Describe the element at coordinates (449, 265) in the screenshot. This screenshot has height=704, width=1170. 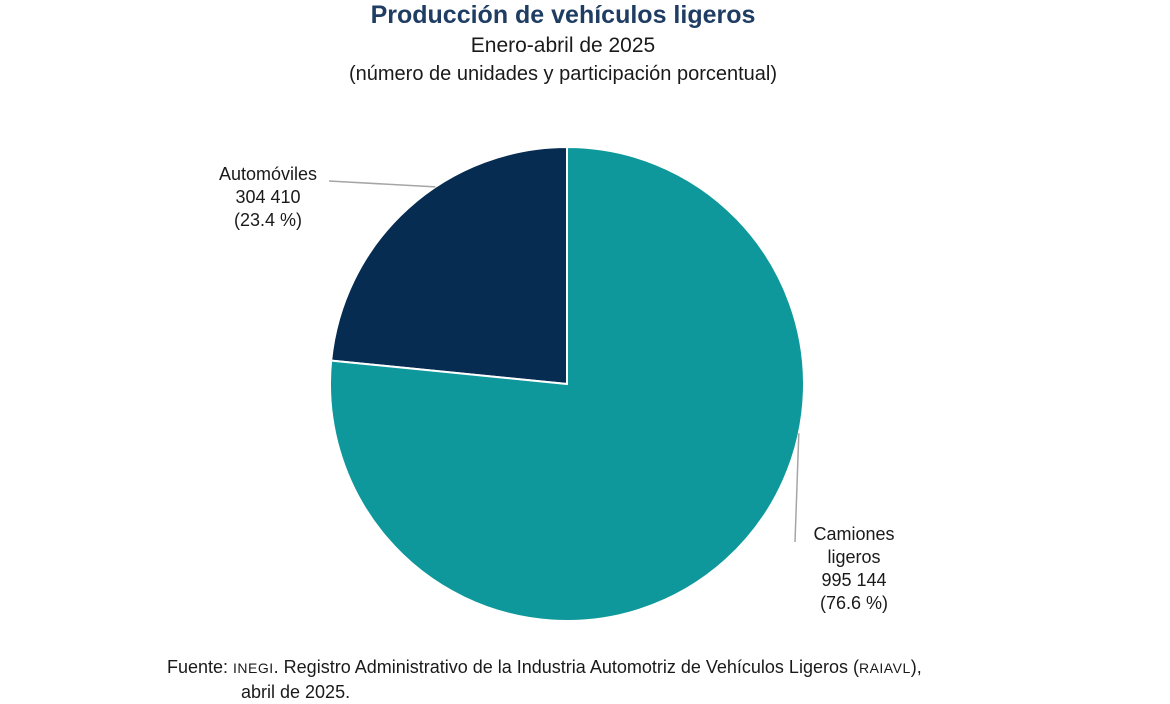
I see `pie-slice-automoviles` at that location.